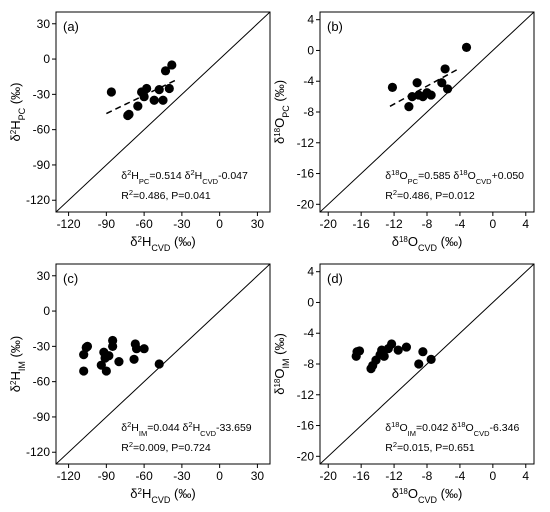  Describe the element at coordinates (17, 112) in the screenshot. I see `y-axis-label: δ2HPC (‰)` at that location.